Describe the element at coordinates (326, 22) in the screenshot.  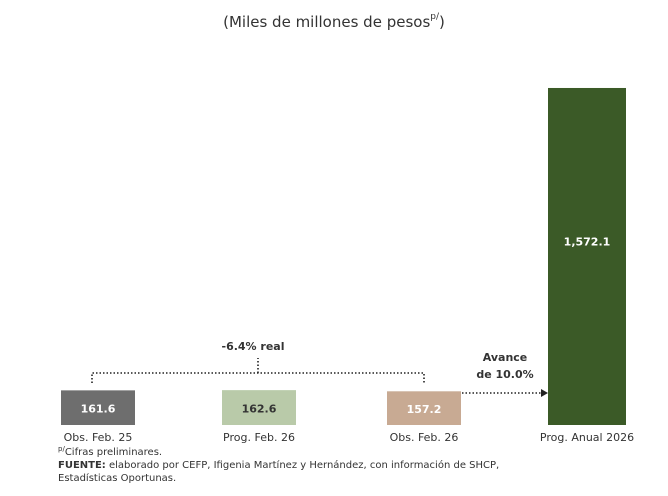
I see `title-main: (Miles de millones de pesos` at that location.